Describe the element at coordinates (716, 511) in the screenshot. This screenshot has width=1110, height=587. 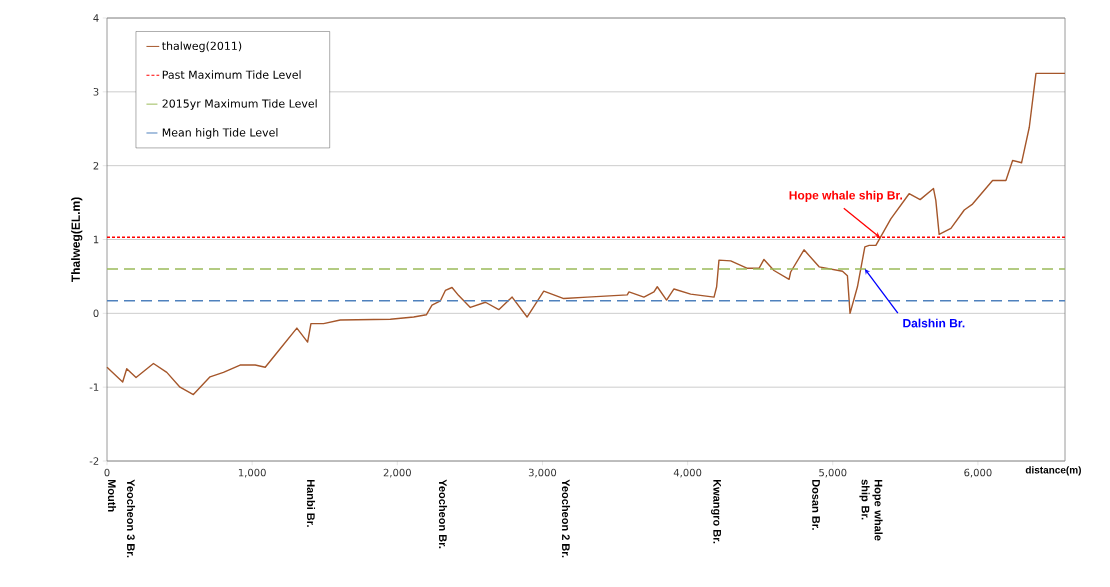
I see `text: Kwangro Br.` at that location.